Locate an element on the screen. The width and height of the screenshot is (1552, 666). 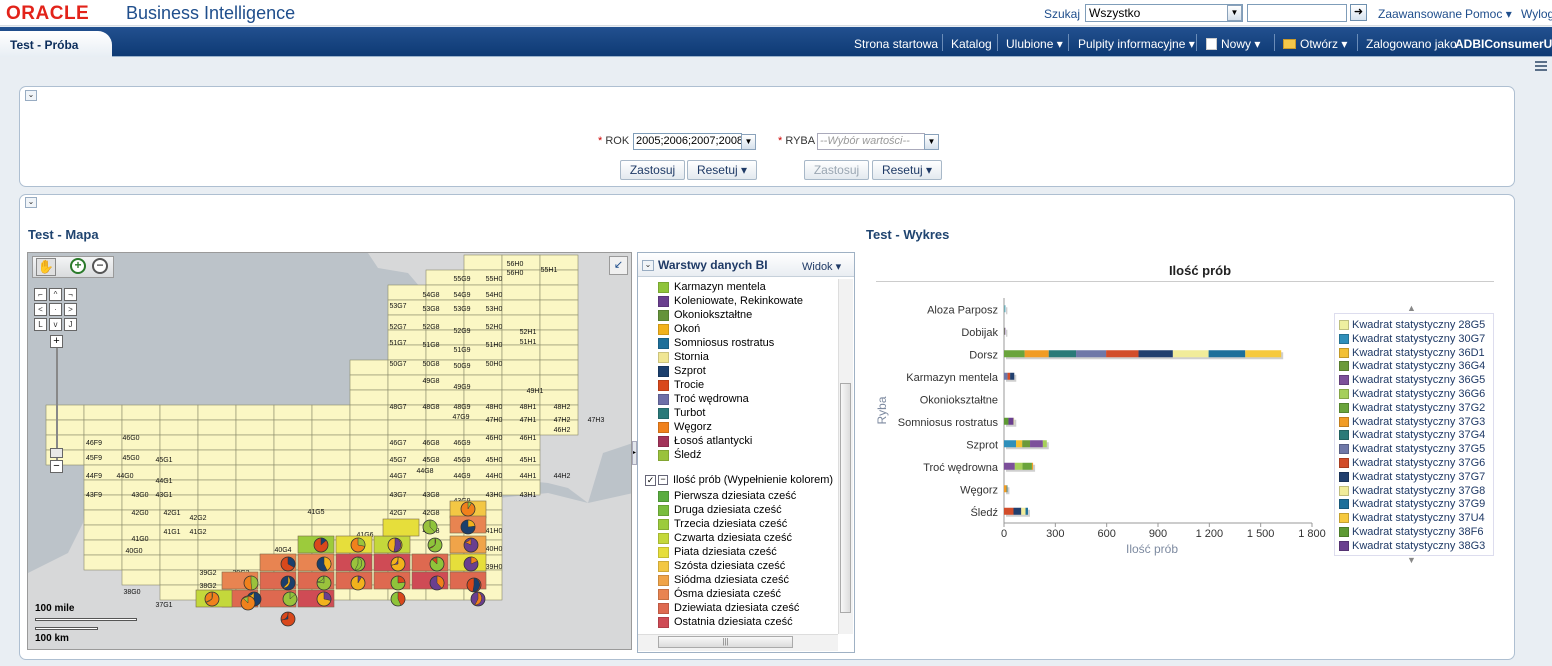
open-menu: Otwórz ▾ is located at coordinates (1315, 44).